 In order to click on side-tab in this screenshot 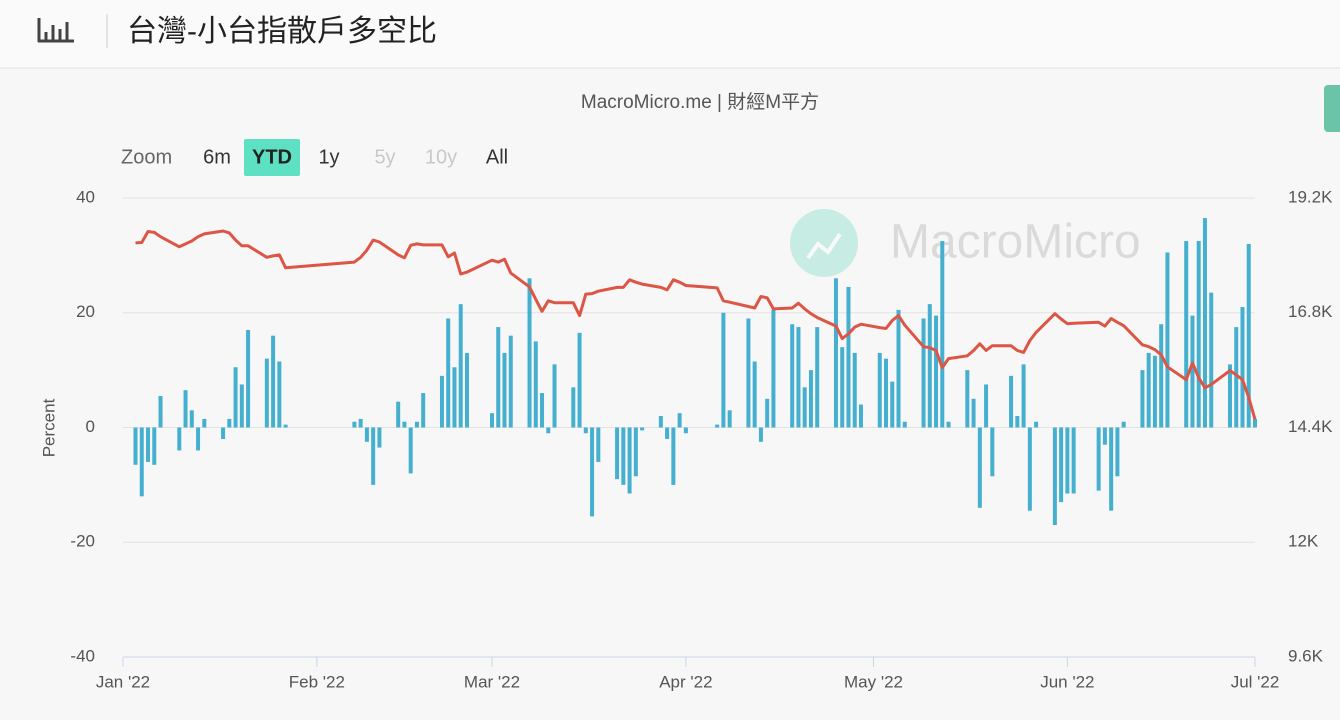, I will do `click(1332, 108)`.